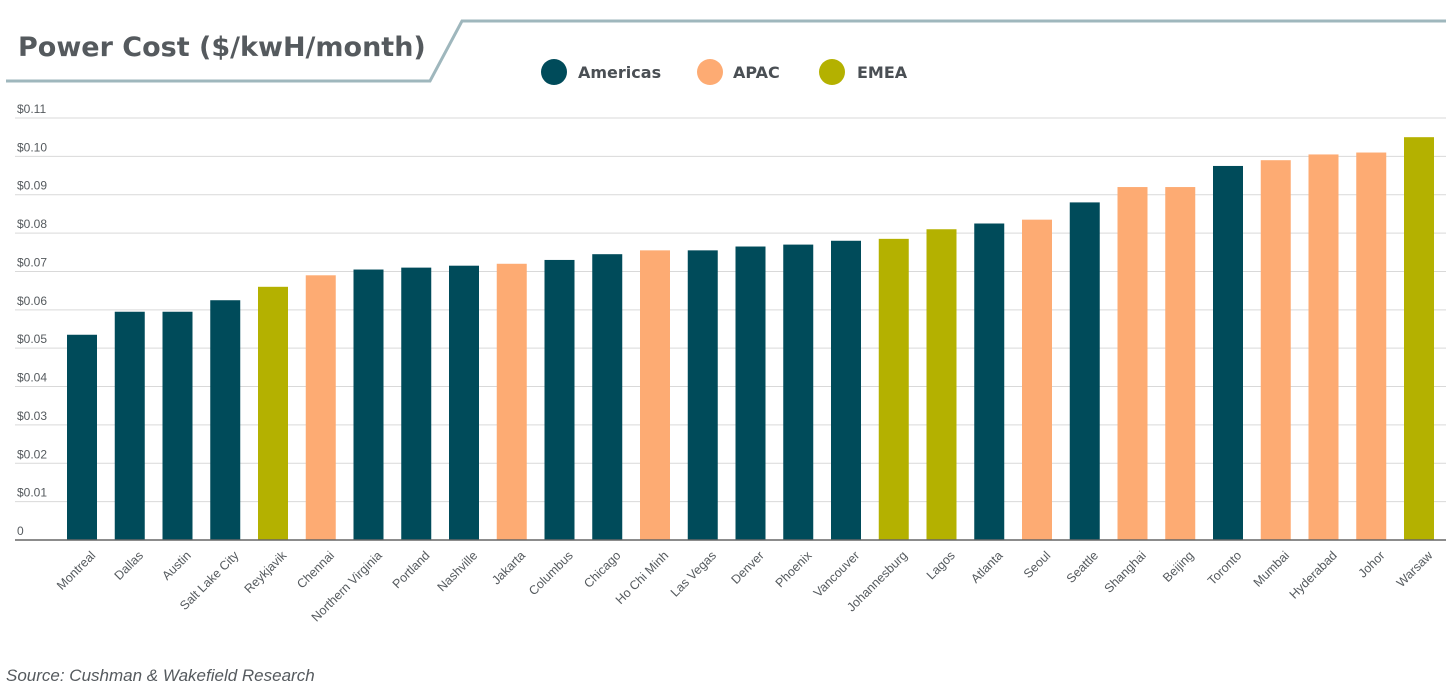 This screenshot has width=1456, height=697. I want to click on x-tick-label: Nashville, so click(458, 571).